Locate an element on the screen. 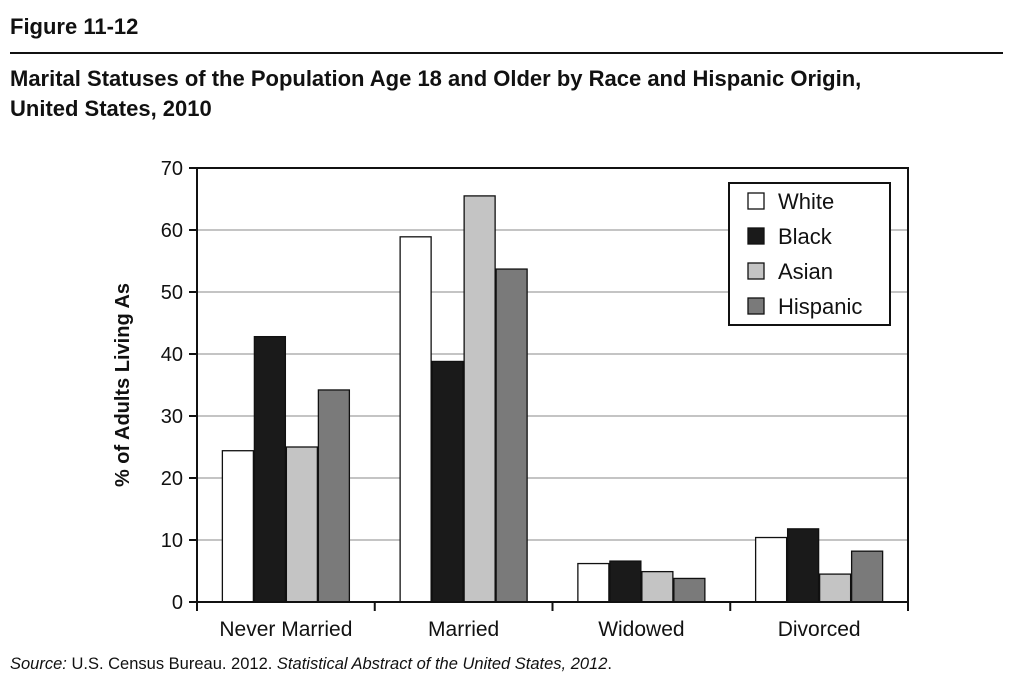 This screenshot has height=691, width=1021. bar-divorced-black is located at coordinates (803, 565).